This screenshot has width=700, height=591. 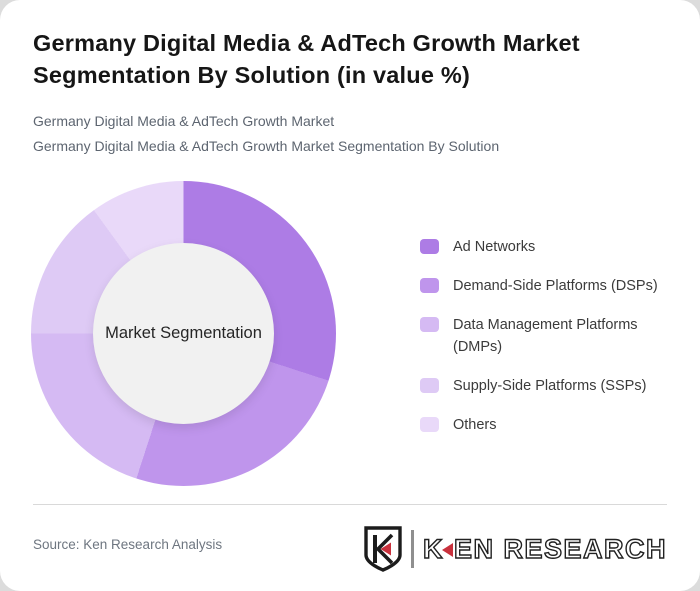 I want to click on legend-item: Demand-Side Platforms (DSPs), so click(x=545, y=286).